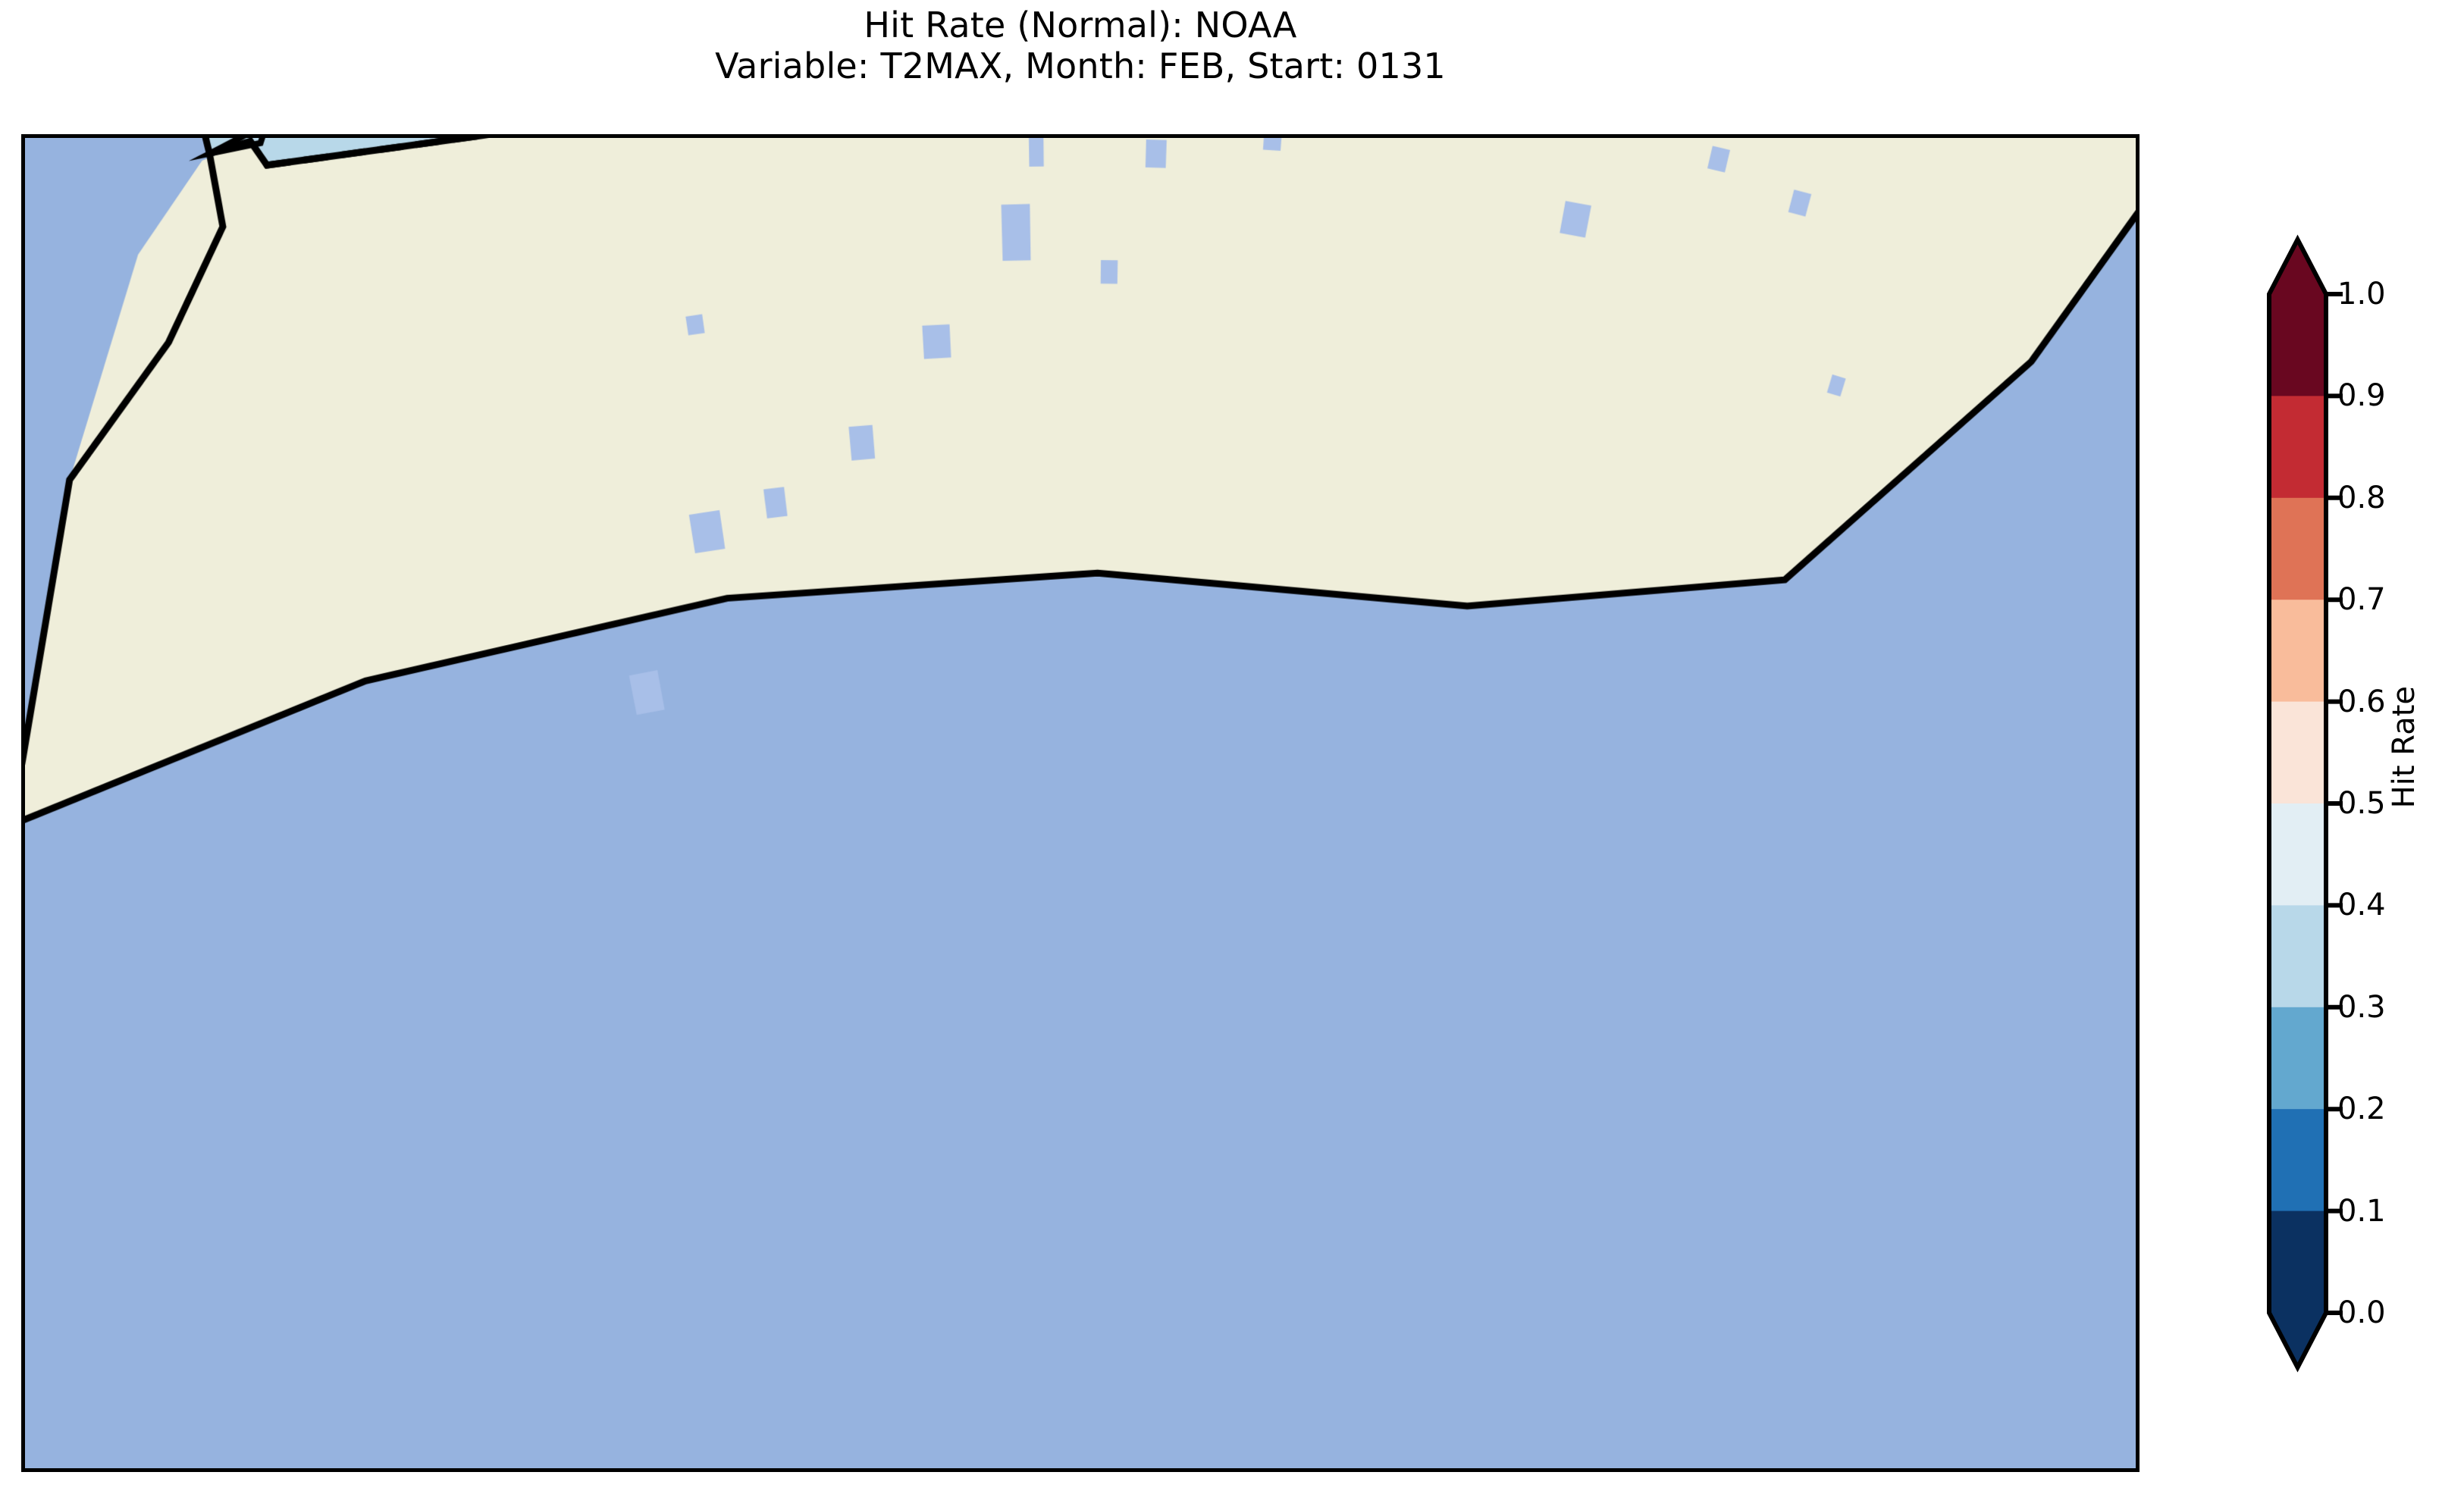  I want to click on colorbar-tick-label: 0.3, so click(2361, 1007).